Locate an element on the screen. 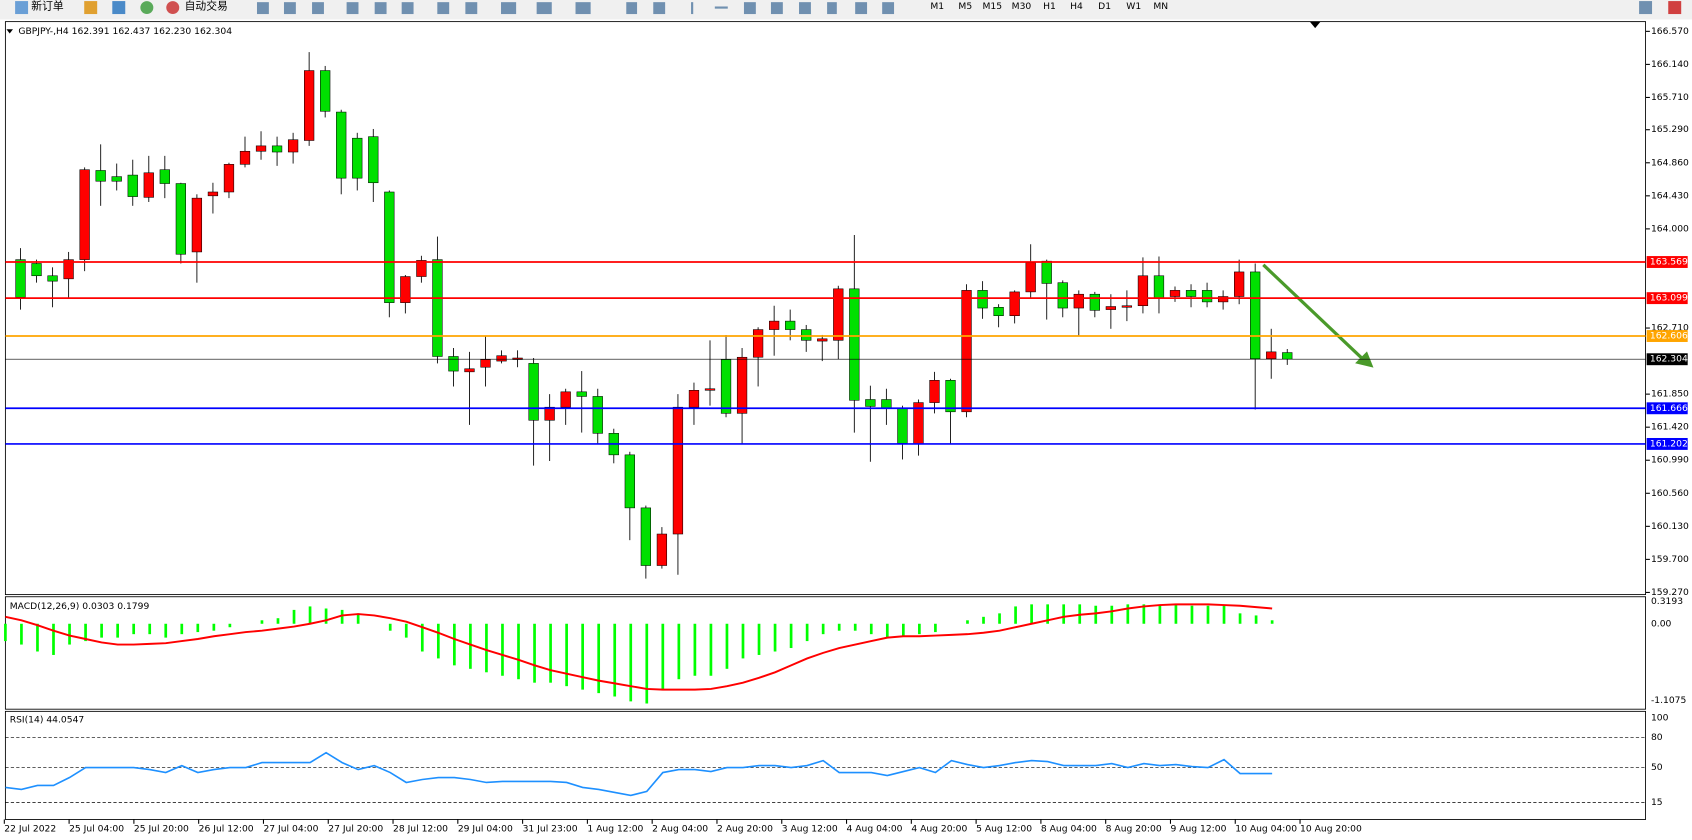 The height and width of the screenshot is (840, 1692). price-tick-label: 164.860 is located at coordinates (1670, 162).